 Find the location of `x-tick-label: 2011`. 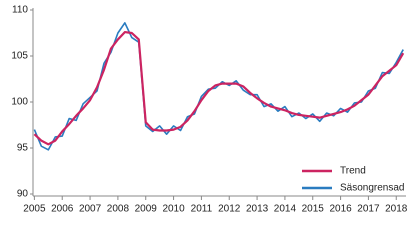

x-tick-label: 2011 is located at coordinates (202, 209).